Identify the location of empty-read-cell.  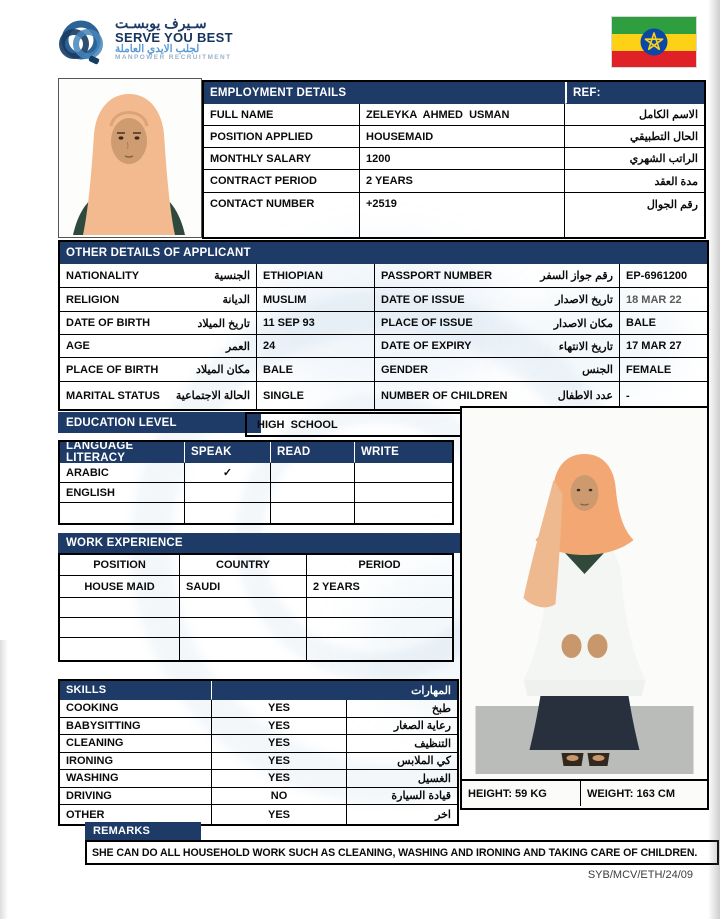
(313, 513).